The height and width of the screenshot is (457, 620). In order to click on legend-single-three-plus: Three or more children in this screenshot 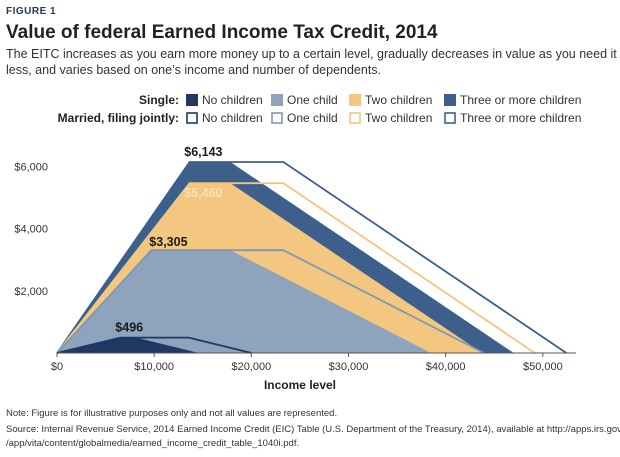, I will do `click(520, 100)`.